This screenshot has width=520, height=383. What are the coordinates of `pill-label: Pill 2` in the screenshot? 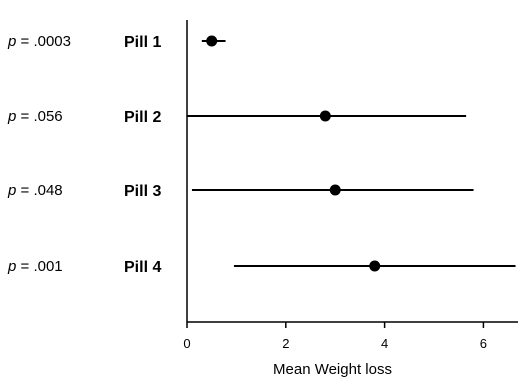 It's located at (142, 117).